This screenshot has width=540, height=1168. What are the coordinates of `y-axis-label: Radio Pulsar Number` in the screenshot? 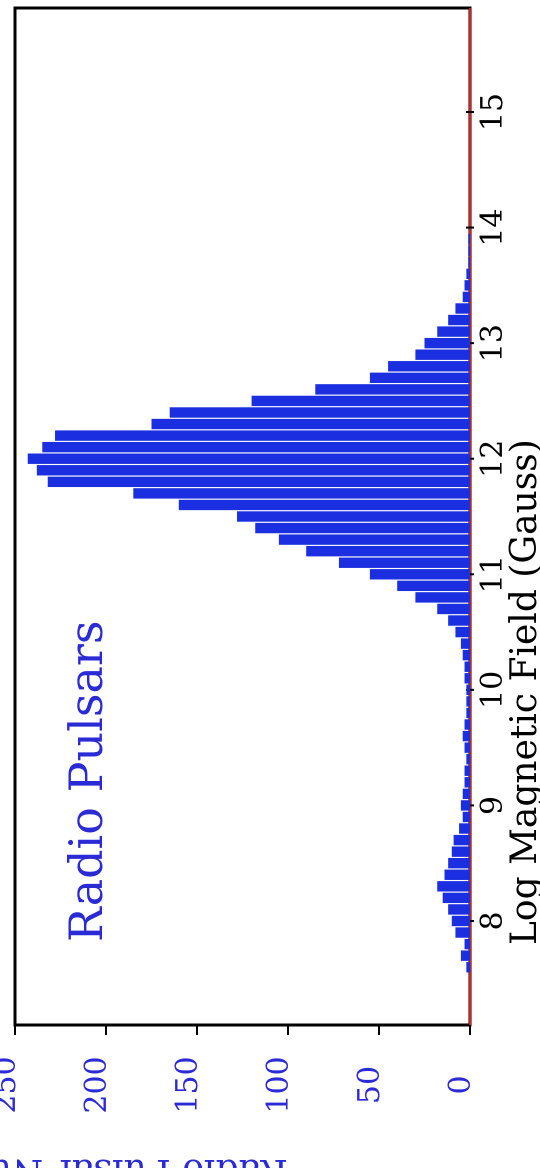 It's located at (144, 1159).